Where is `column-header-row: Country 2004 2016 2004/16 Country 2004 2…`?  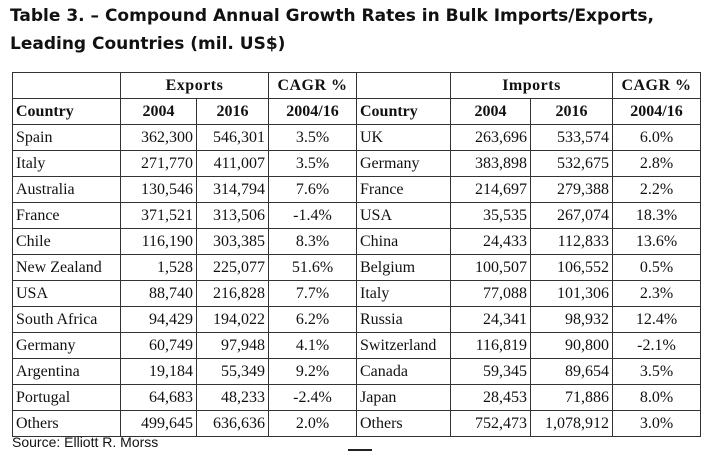 column-header-row: Country 2004 2016 2004/16 Country 2004 2… is located at coordinates (356, 111).